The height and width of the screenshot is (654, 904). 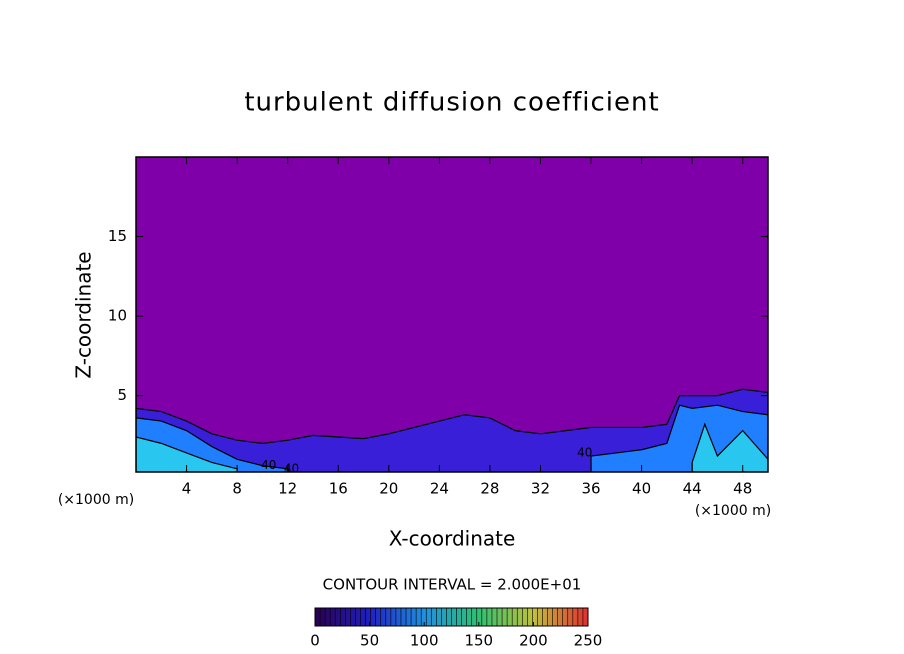 What do you see at coordinates (452, 585) in the screenshot?
I see `contour-interval: CONTOUR INTERVAL = 2.000E+01` at bounding box center [452, 585].